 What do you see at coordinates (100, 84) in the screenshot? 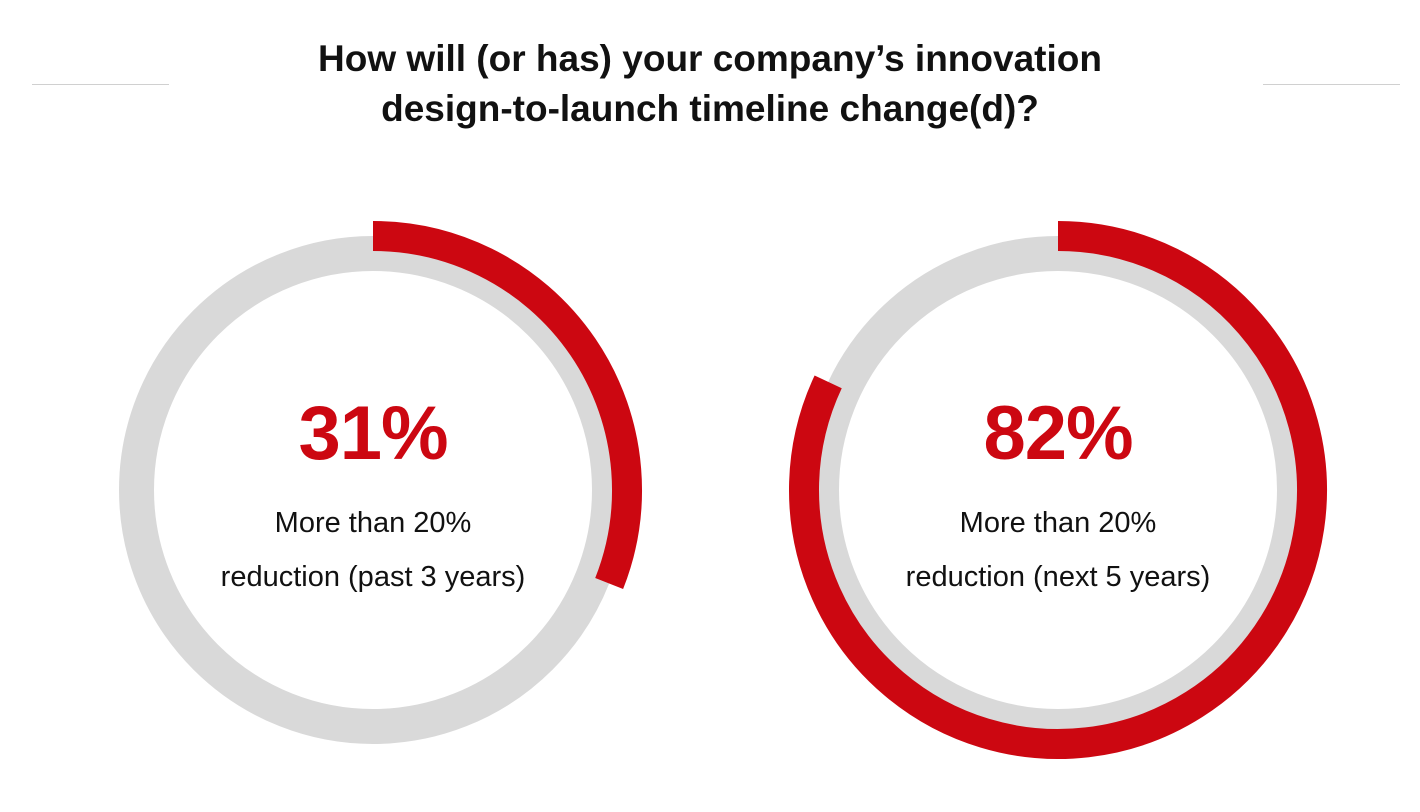
I see `title-rule-left` at bounding box center [100, 84].